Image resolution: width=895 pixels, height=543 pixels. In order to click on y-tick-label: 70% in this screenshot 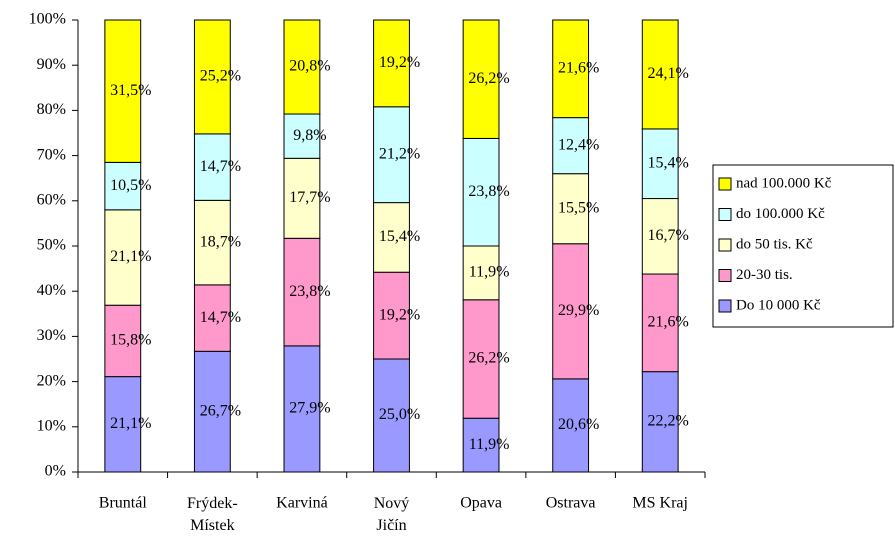, I will do `click(51, 154)`.